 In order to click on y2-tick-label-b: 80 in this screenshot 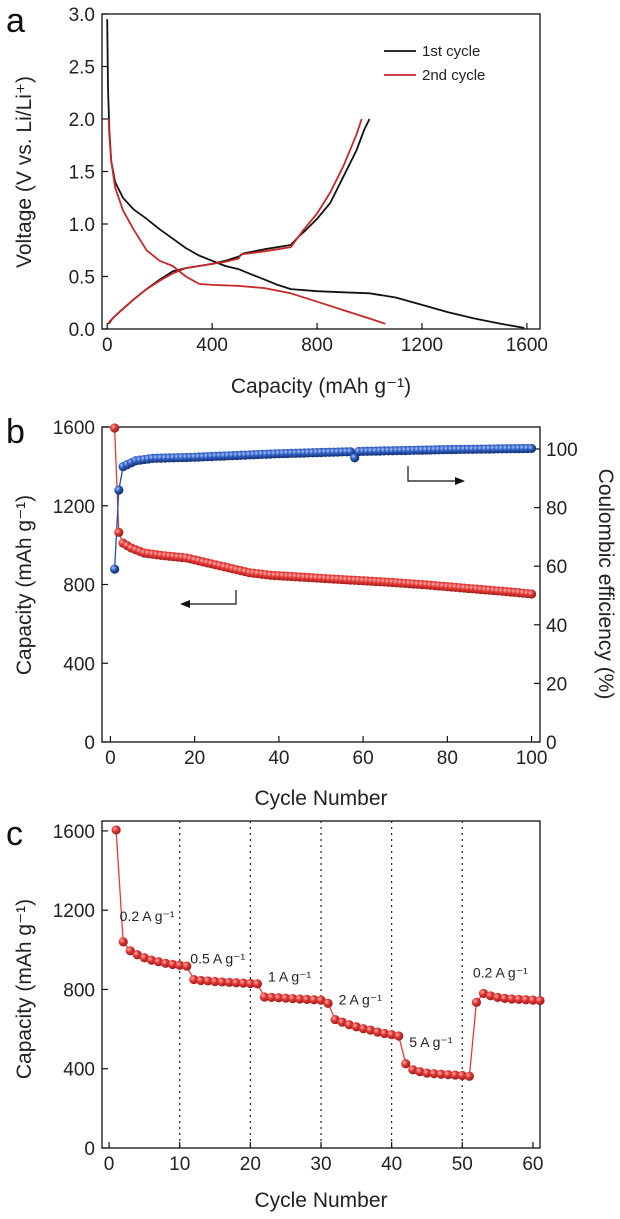, I will do `click(556, 509)`.